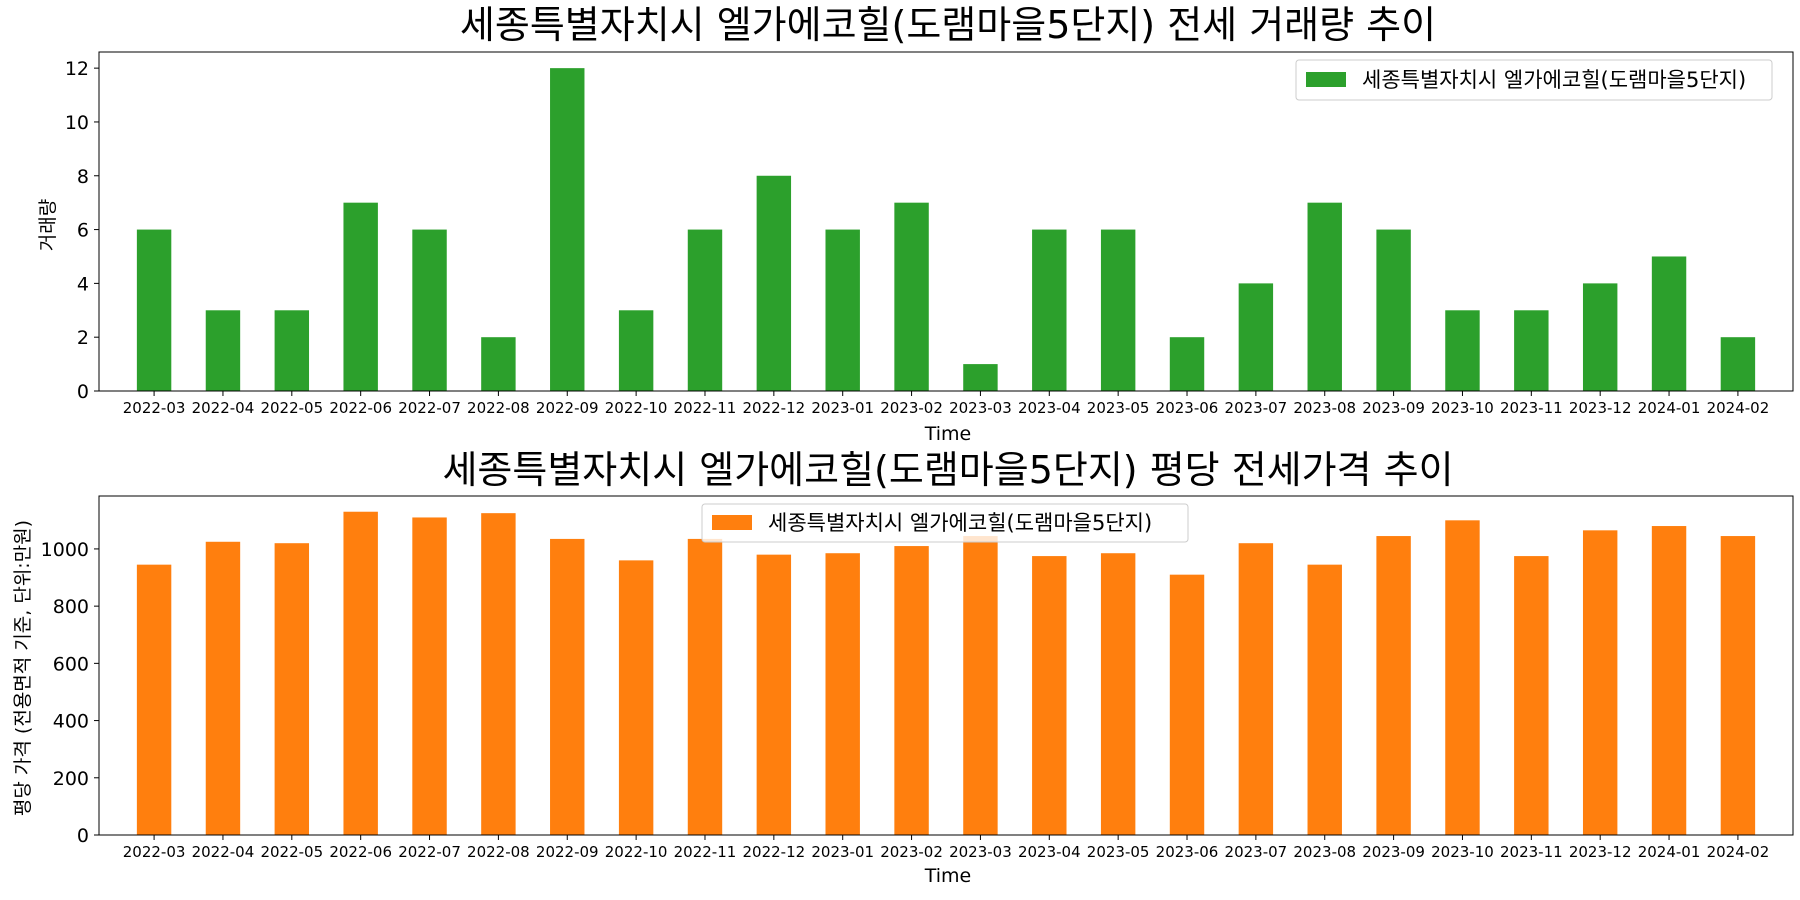 This screenshot has width=1800, height=900. Describe the element at coordinates (429, 408) in the screenshot. I see `volume-x-tick-label: 2022-07` at that location.